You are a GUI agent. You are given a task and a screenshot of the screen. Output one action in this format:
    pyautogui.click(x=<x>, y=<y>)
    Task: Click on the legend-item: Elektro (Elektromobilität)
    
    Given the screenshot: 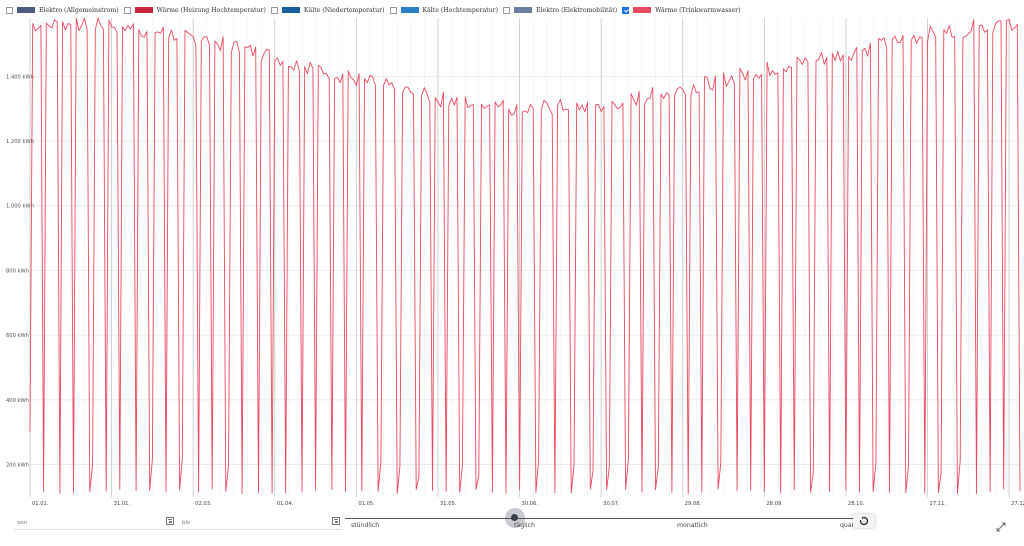 What is the action you would take?
    pyautogui.click(x=560, y=10)
    